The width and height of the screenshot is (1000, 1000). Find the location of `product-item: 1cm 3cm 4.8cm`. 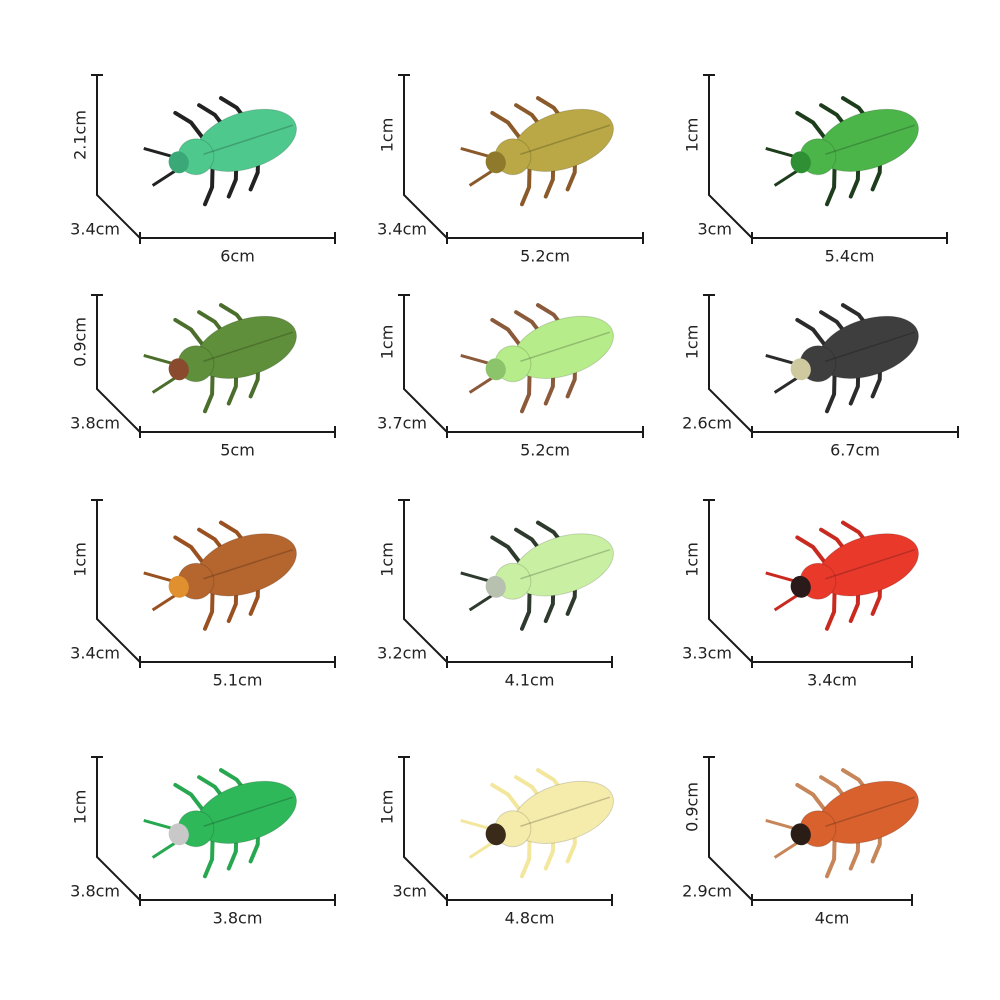

product-item: 1cm 3cm 4.8cm is located at coordinates (496, 842).